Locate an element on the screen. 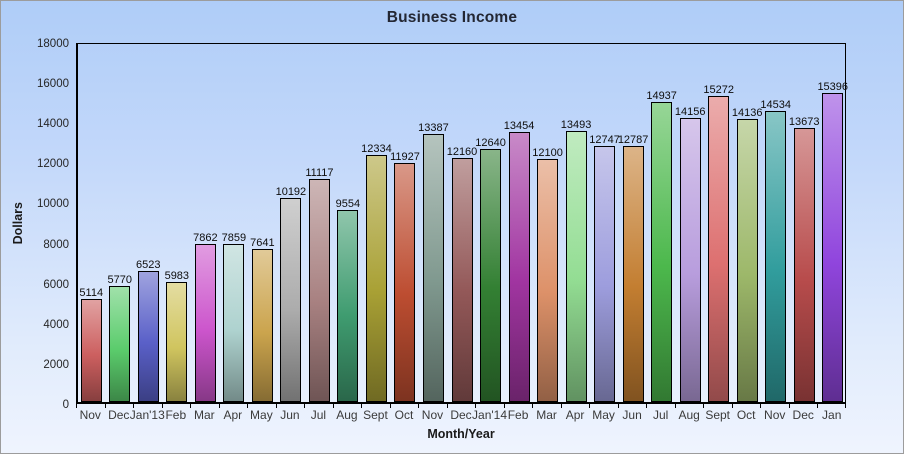  x-tick-label: Aug is located at coordinates (689, 415).